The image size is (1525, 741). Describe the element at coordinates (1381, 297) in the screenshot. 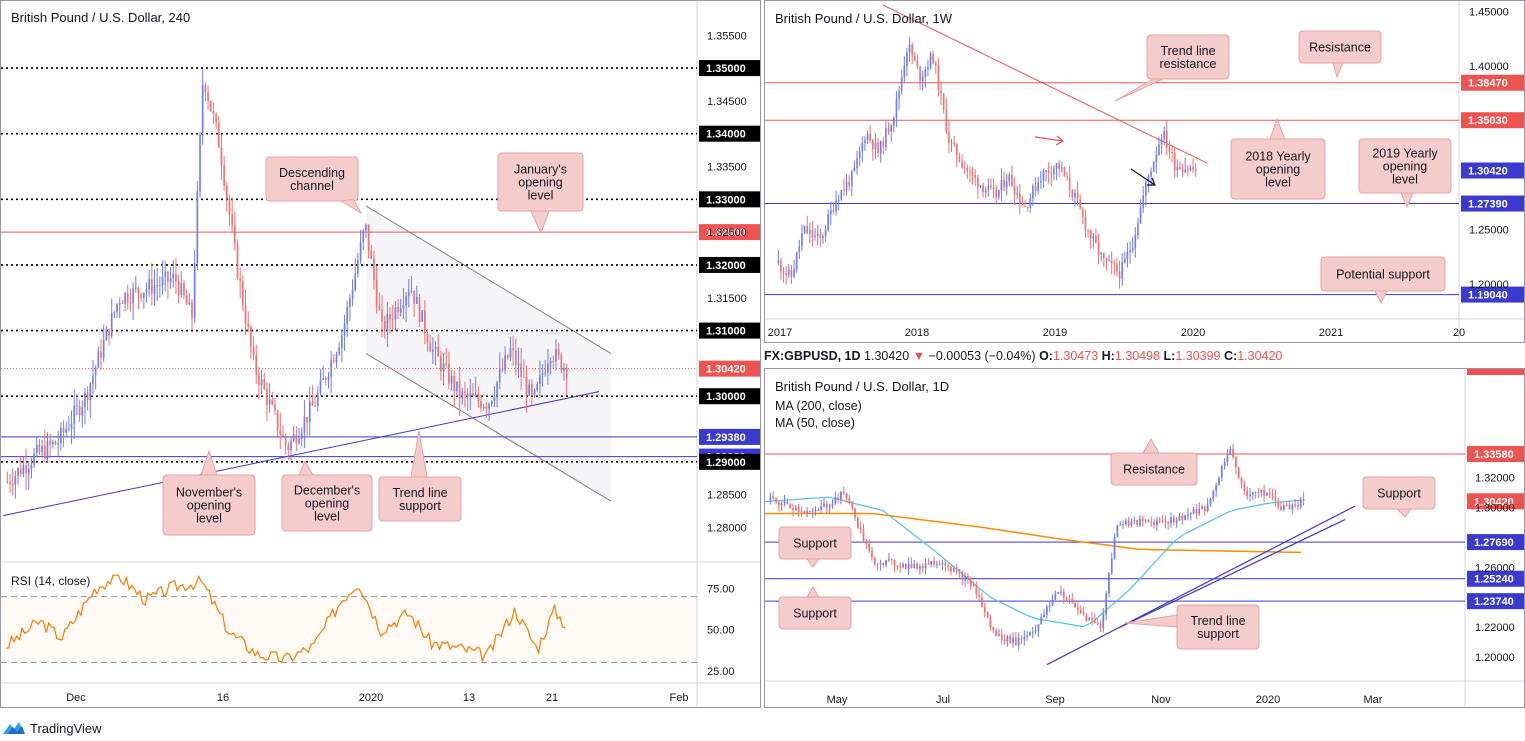

I see `annotation-potential-support-pointer` at that location.